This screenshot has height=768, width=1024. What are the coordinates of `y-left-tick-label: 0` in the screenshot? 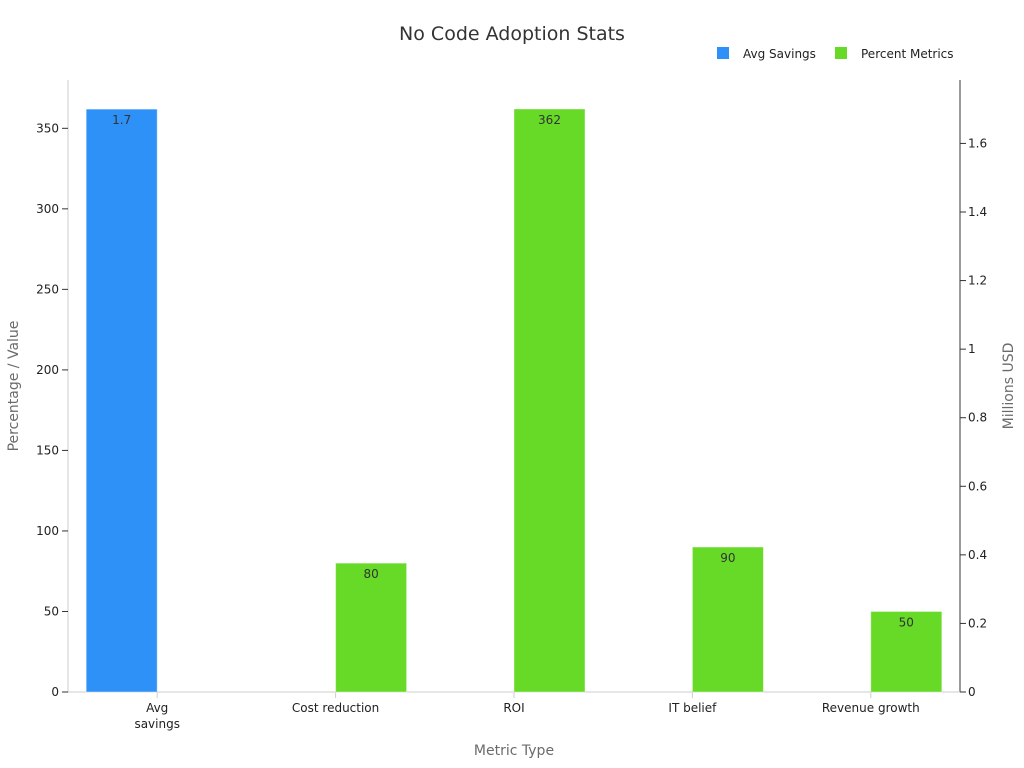 It's located at (55, 692).